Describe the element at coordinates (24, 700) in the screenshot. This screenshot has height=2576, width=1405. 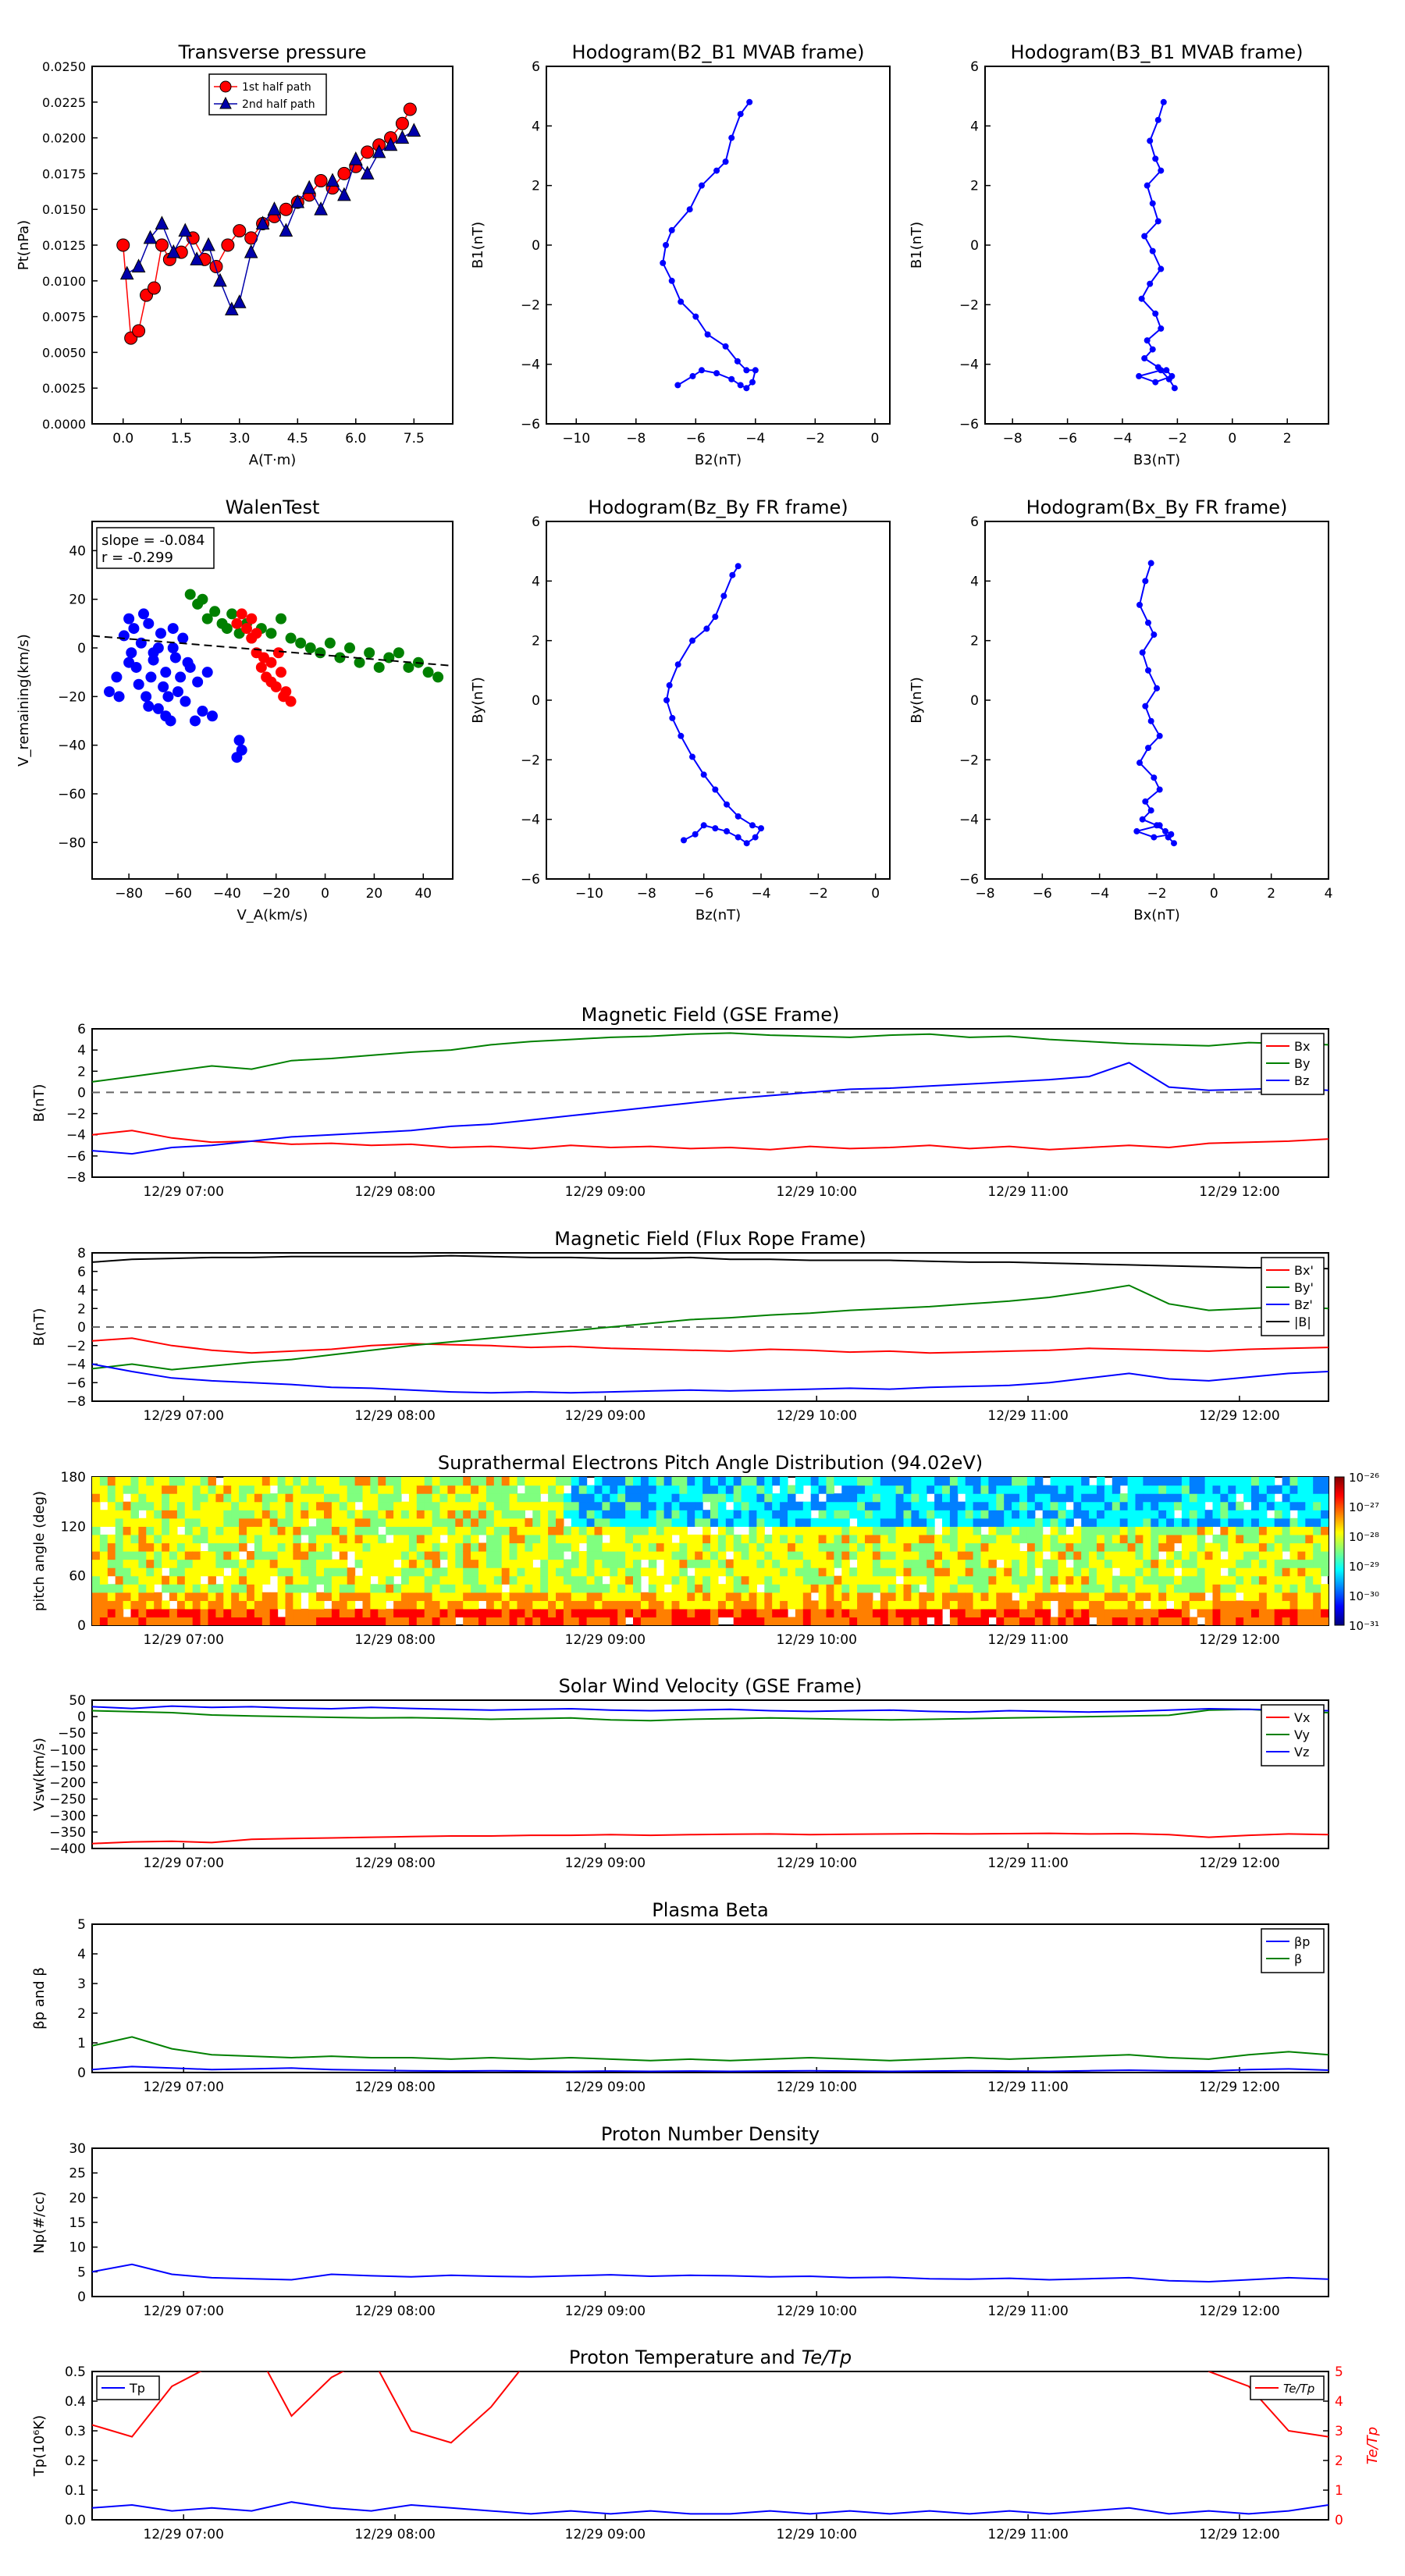
I see `y-axis-label-3: V_remaining(km/s)` at that location.